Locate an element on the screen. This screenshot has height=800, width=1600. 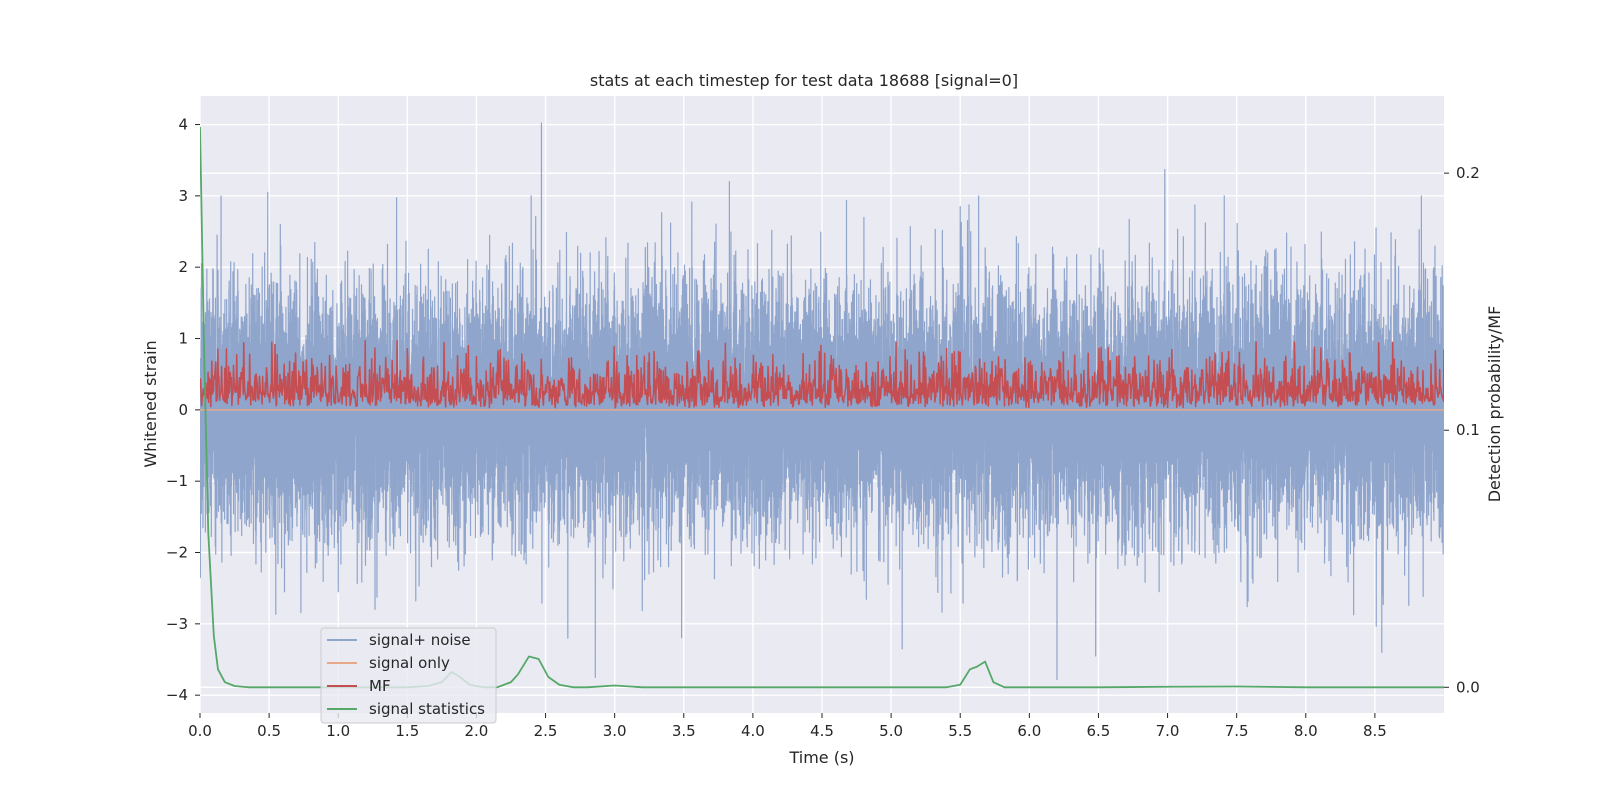
right-y-tick-label: 0.2 is located at coordinates (1468, 173).